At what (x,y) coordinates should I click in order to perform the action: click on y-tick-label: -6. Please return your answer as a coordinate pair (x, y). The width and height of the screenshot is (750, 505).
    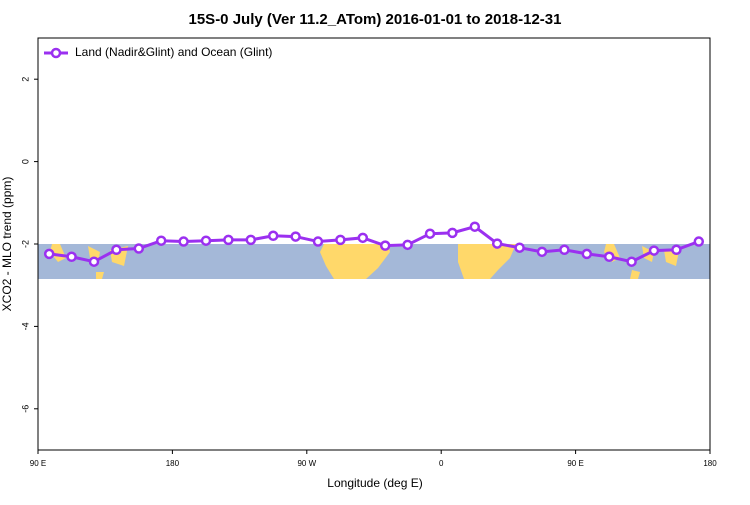
    Looking at the image, I should click on (25, 409).